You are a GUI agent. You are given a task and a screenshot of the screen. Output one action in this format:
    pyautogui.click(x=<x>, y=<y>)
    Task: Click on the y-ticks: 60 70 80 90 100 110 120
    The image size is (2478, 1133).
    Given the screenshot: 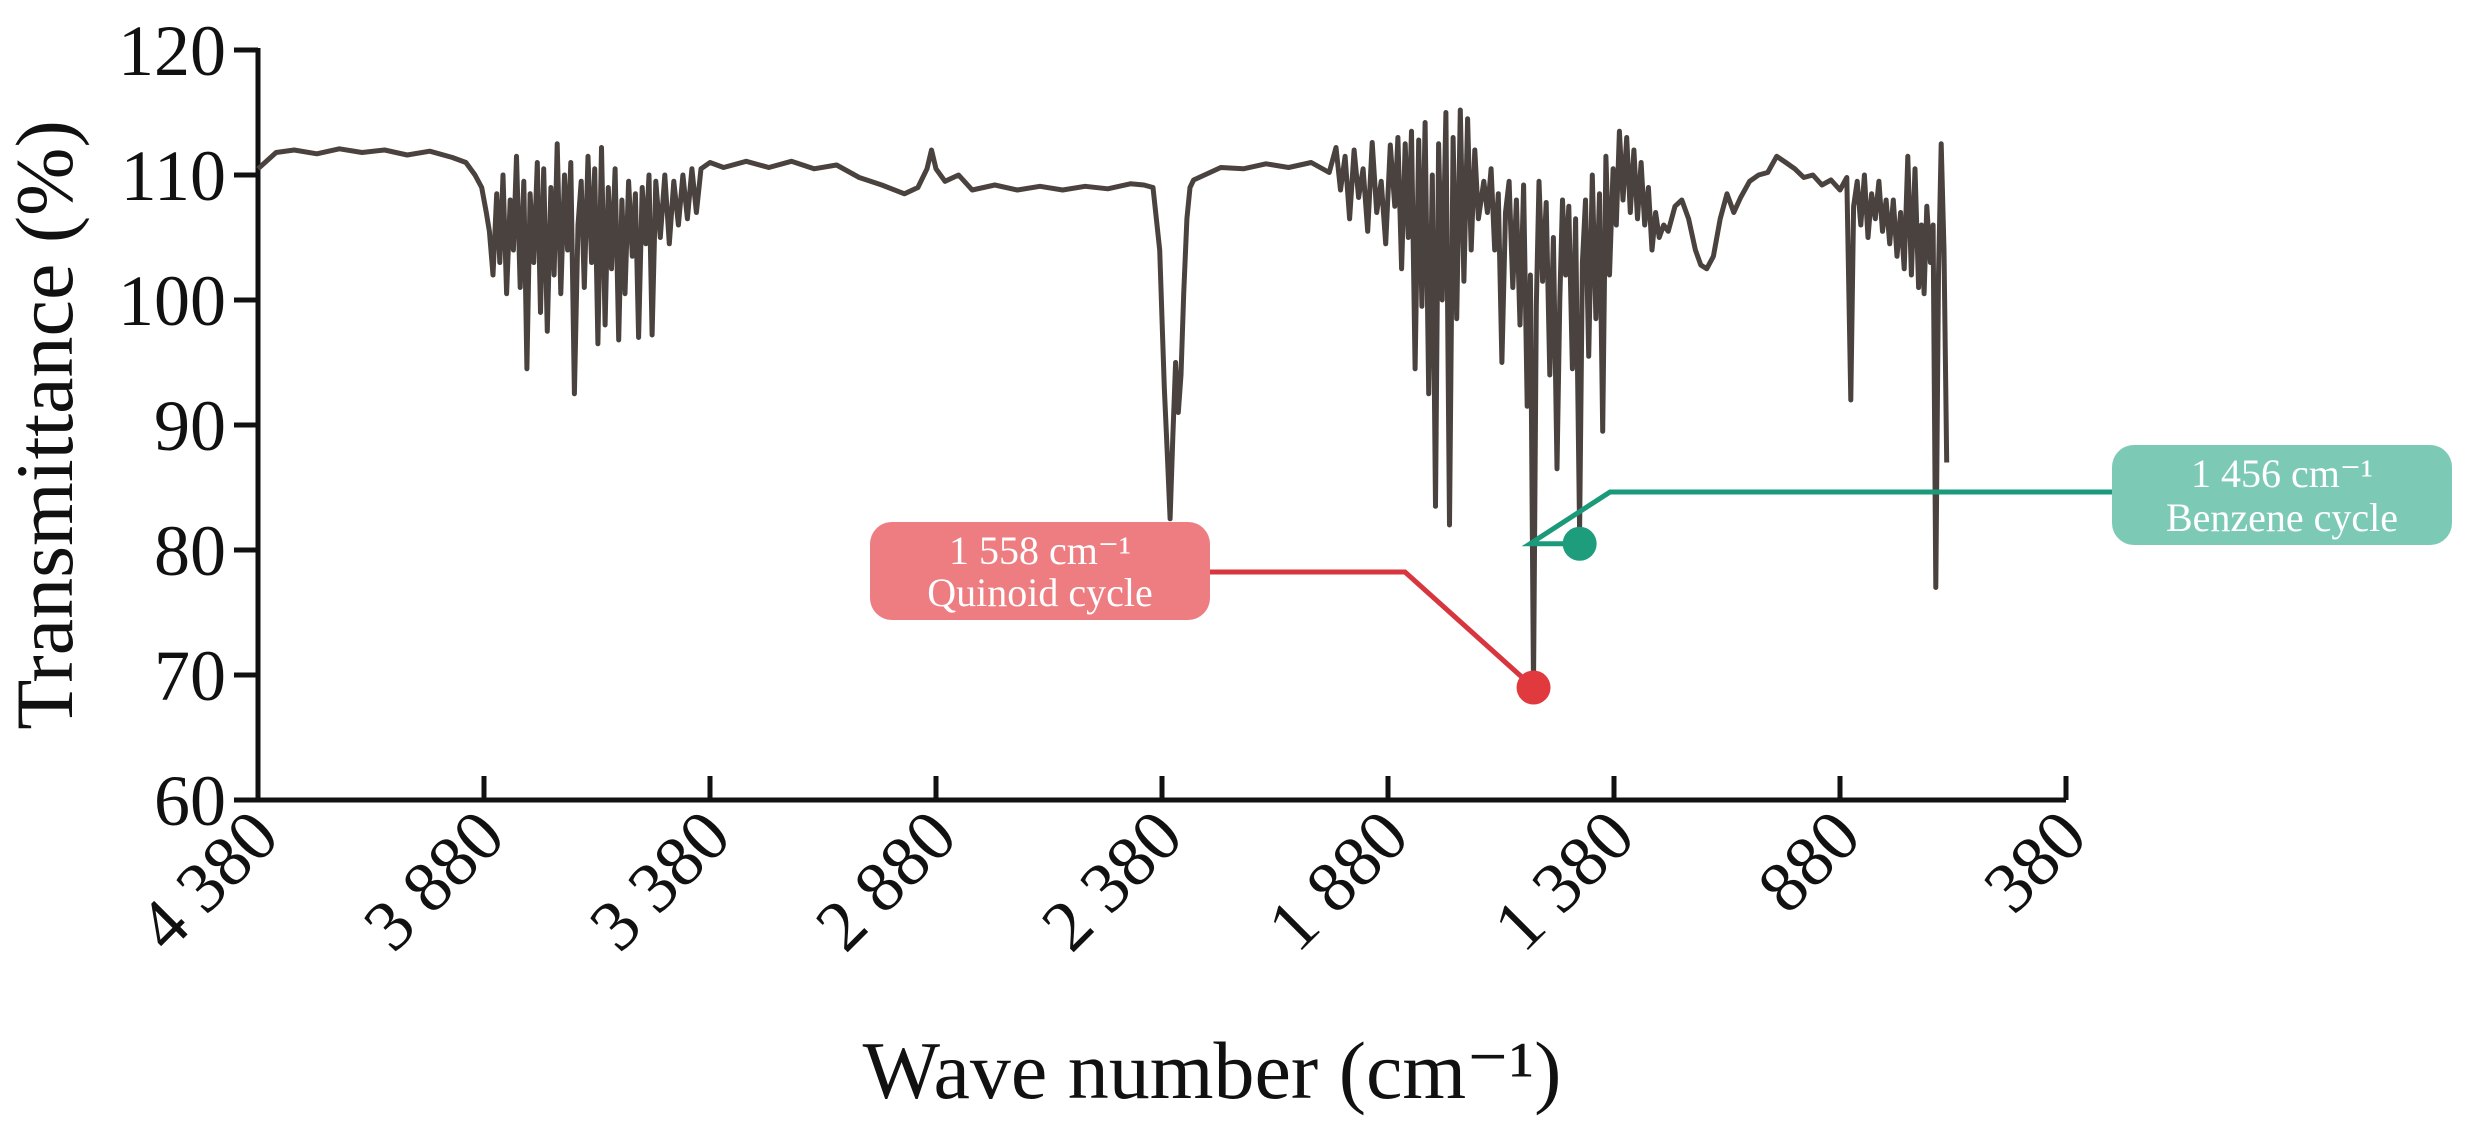 What is the action you would take?
    pyautogui.click(x=188, y=426)
    